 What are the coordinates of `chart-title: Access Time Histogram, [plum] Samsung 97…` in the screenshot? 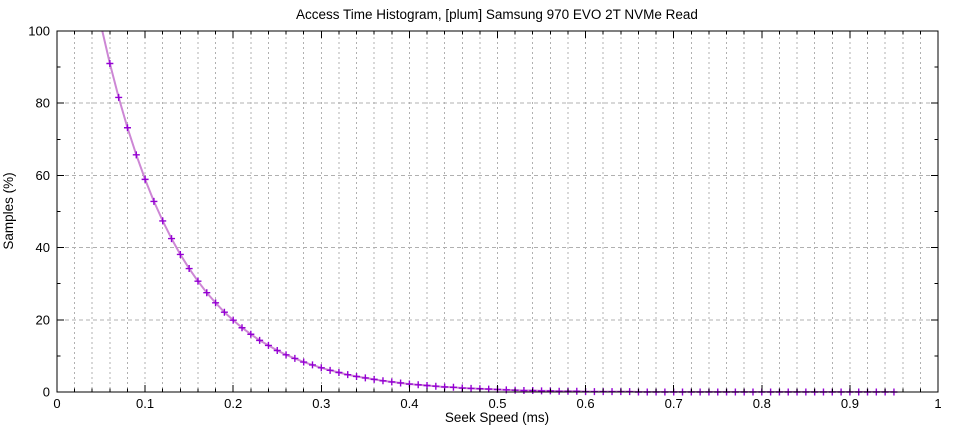 It's located at (497, 14).